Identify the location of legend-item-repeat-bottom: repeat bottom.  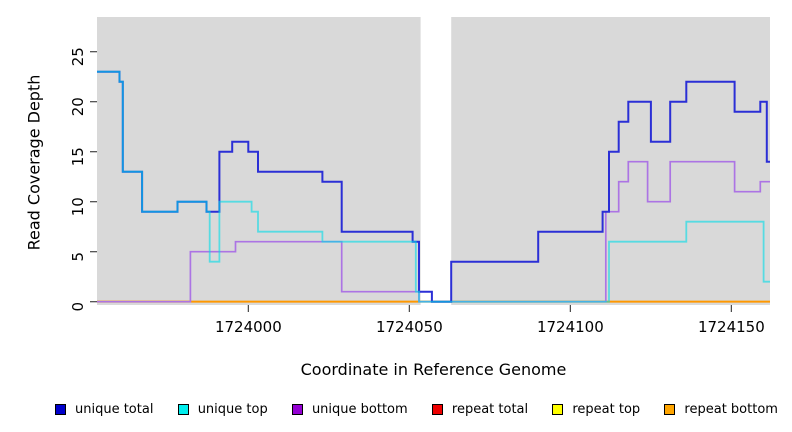
(721, 409).